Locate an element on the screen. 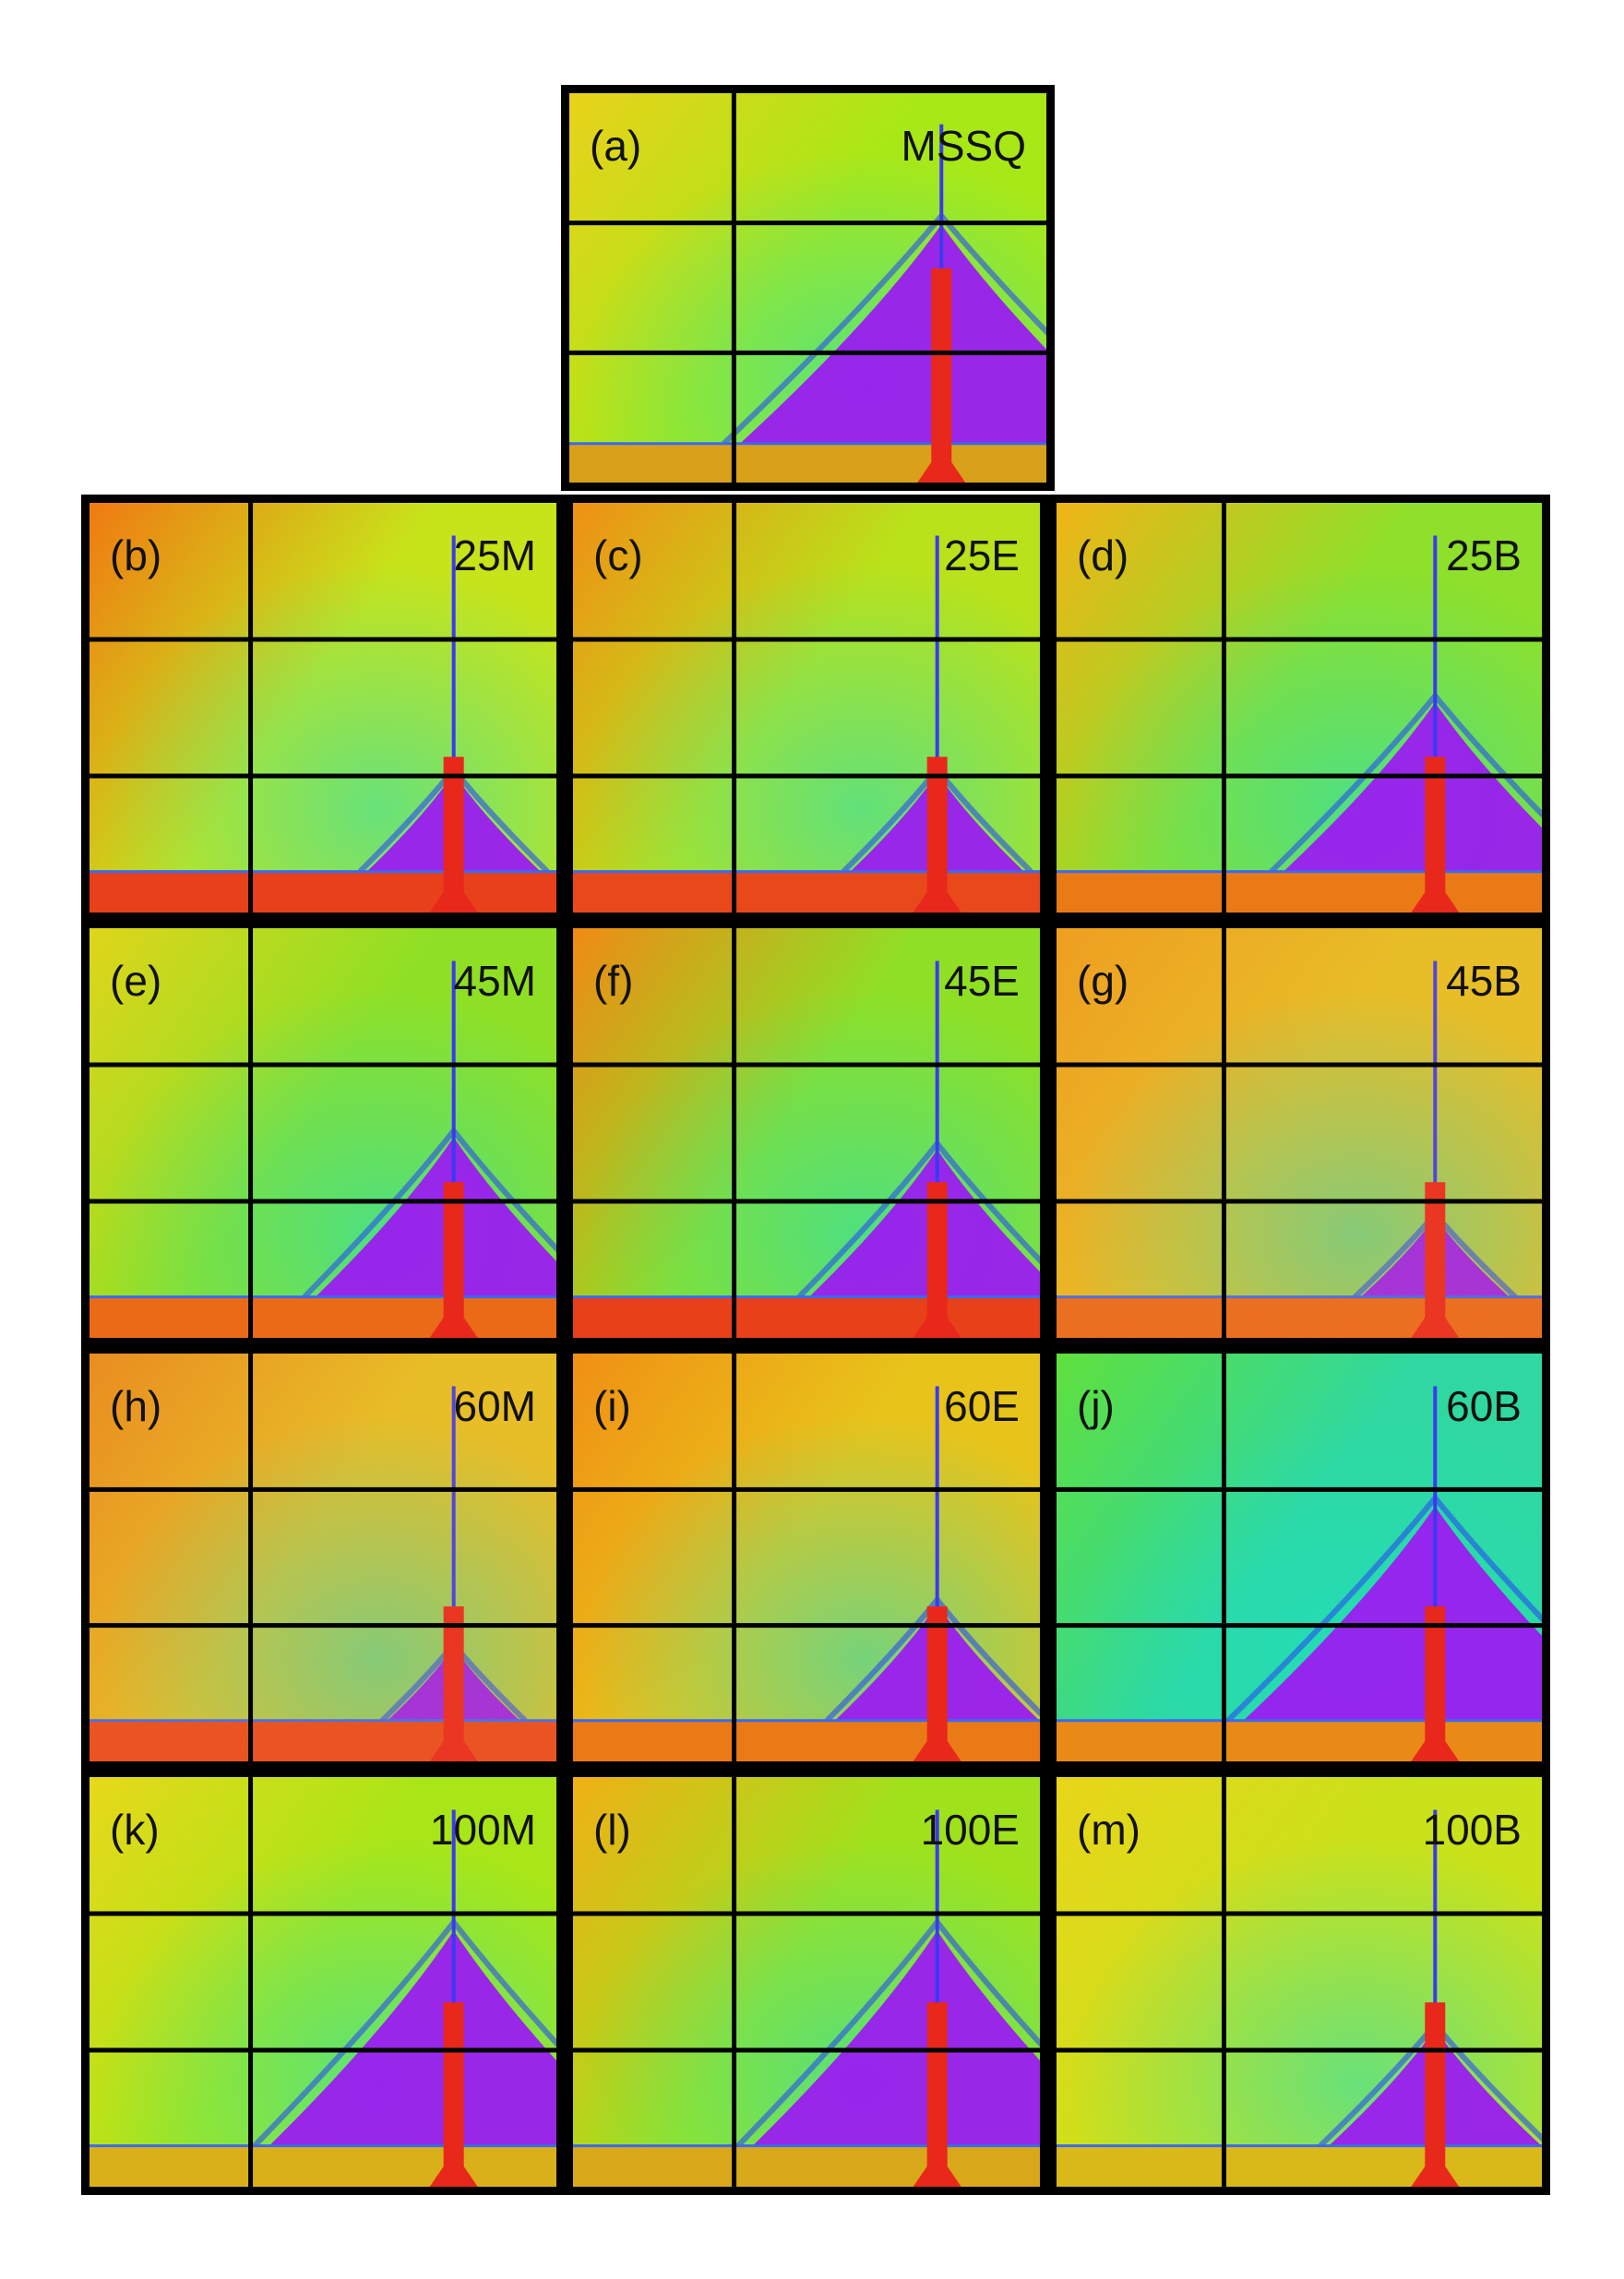 The height and width of the screenshot is (2279, 1624). panel-h: (h) 60M is located at coordinates (323, 1557).